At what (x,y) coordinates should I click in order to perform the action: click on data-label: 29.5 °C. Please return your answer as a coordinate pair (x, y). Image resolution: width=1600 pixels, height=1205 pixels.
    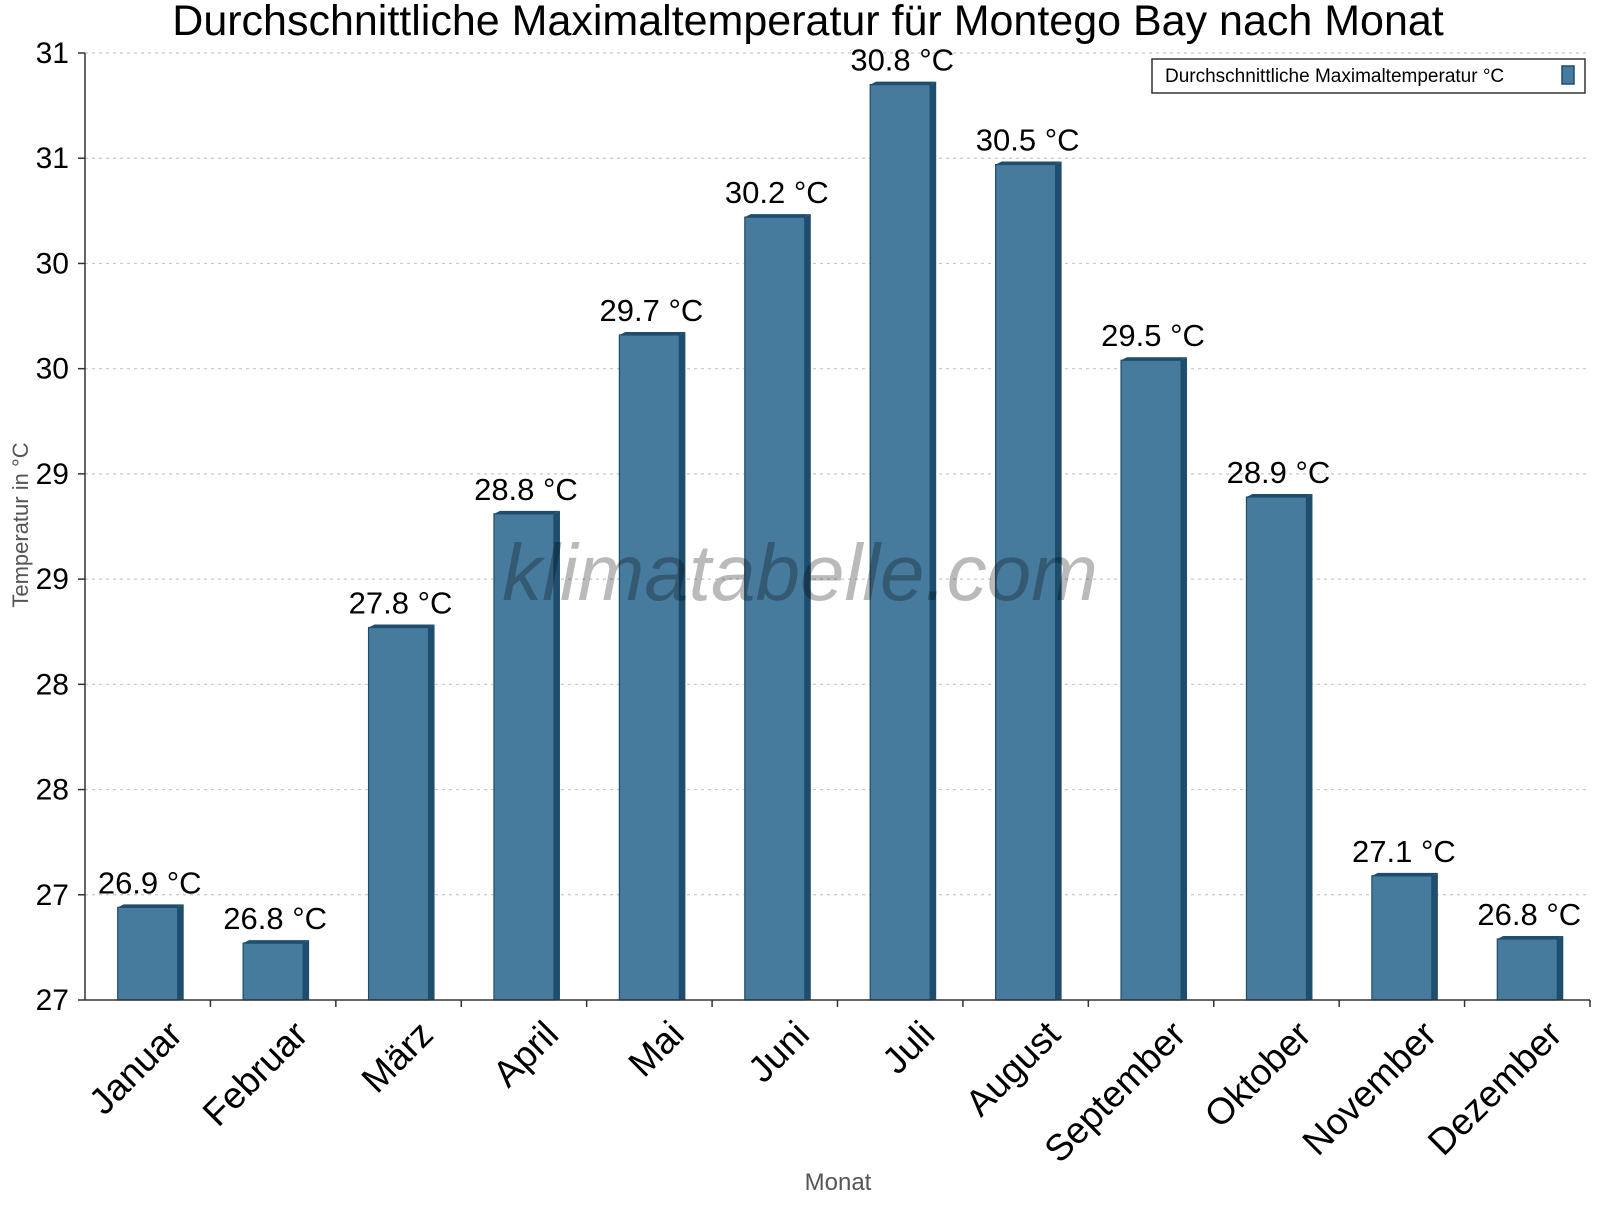
    Looking at the image, I should click on (1153, 335).